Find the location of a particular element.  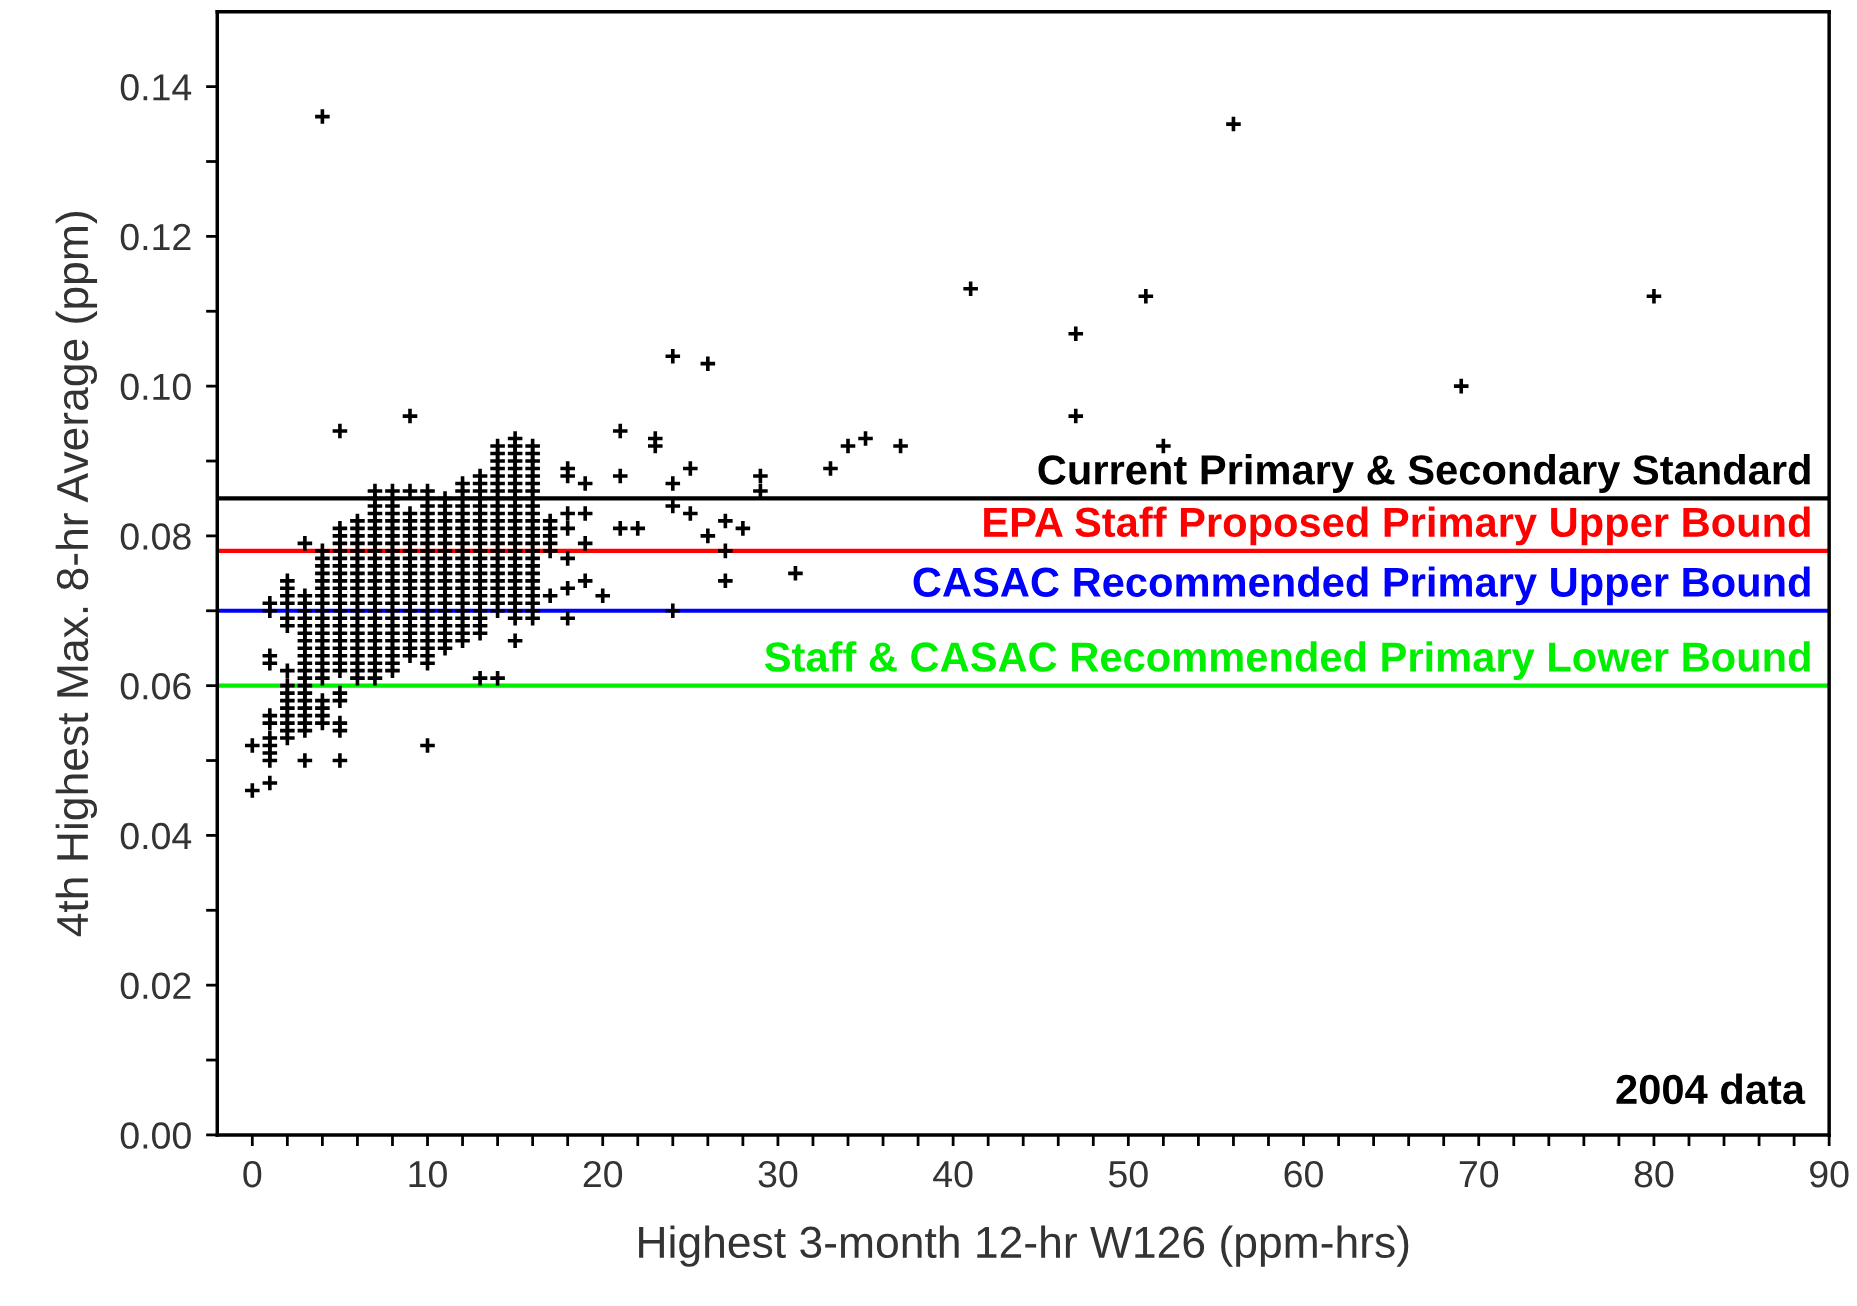

y-tick-label: 0.02 is located at coordinates (155, 986).